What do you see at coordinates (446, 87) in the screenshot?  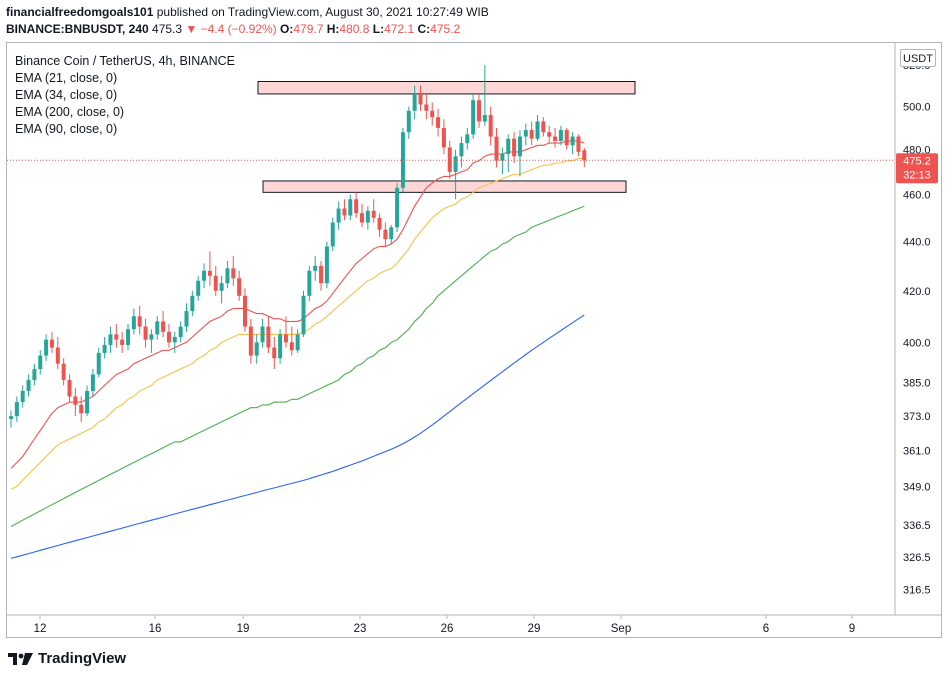 I see `resistance-zone` at bounding box center [446, 87].